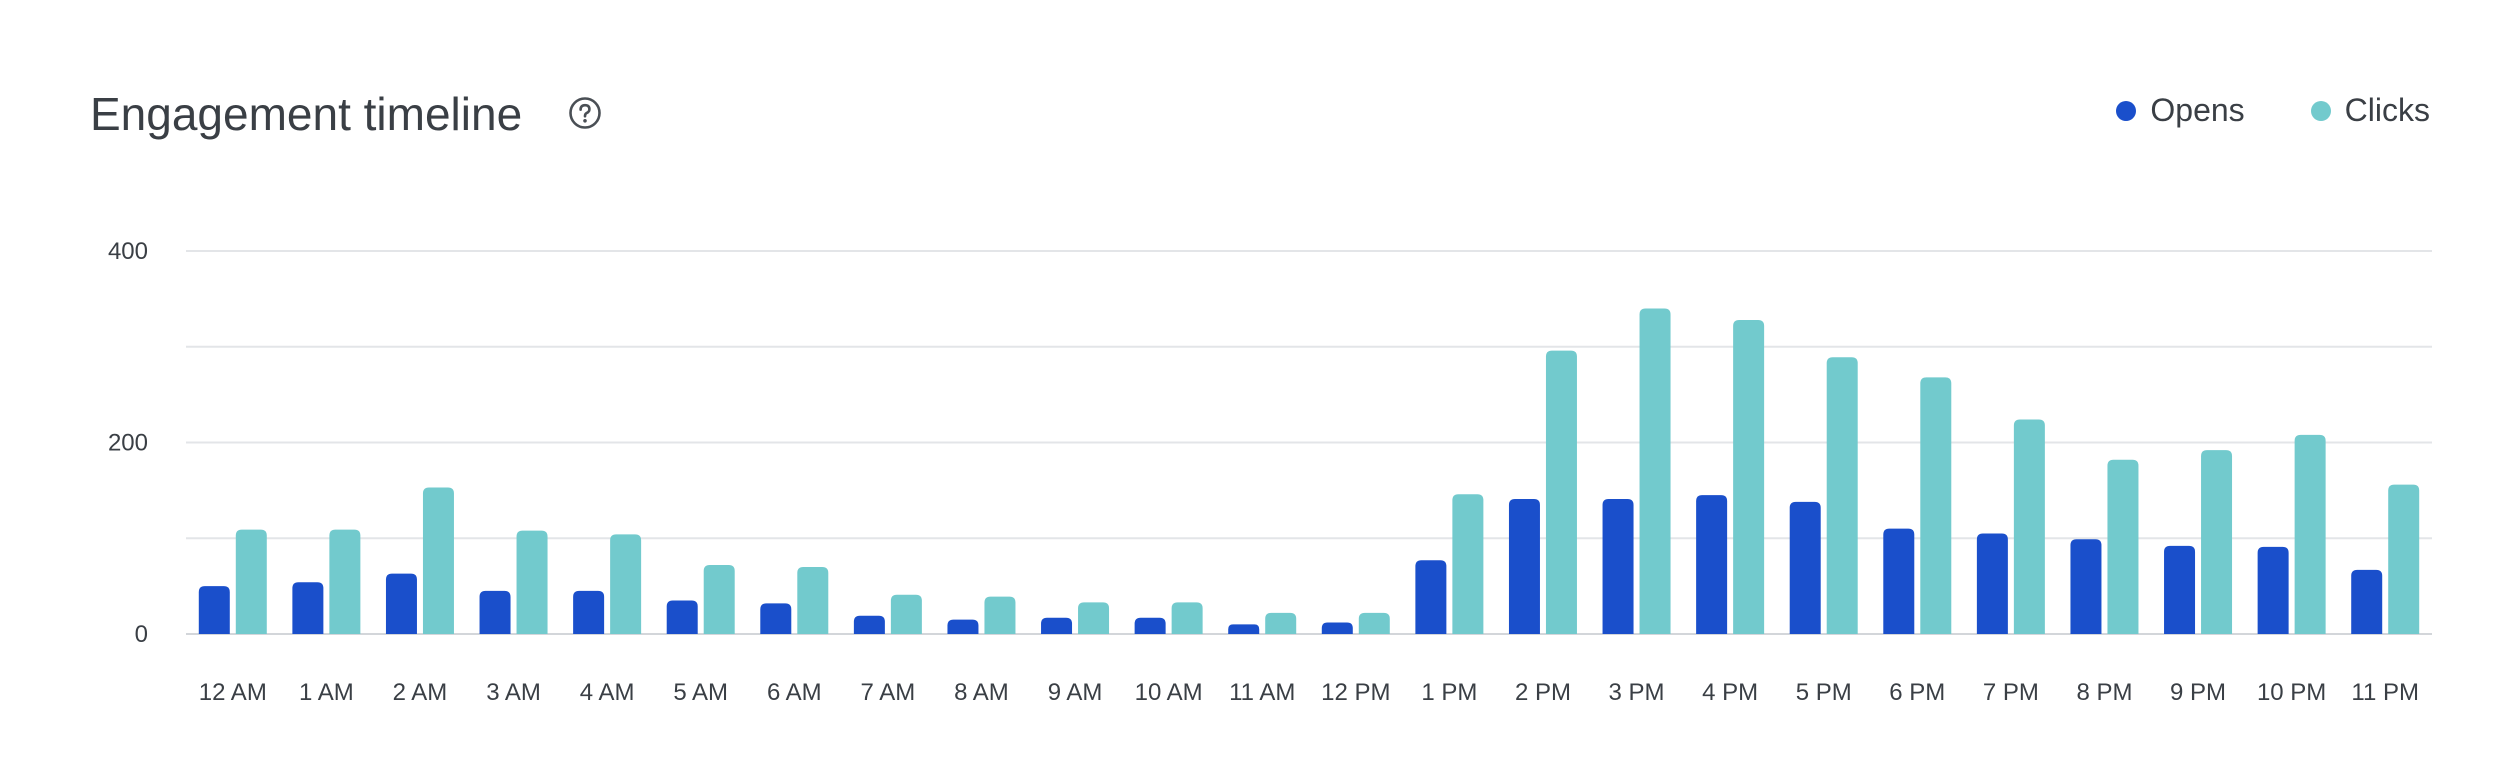 The width and height of the screenshot is (2516, 778). Describe the element at coordinates (1824, 692) in the screenshot. I see `x-tick-label: 5 PM` at that location.